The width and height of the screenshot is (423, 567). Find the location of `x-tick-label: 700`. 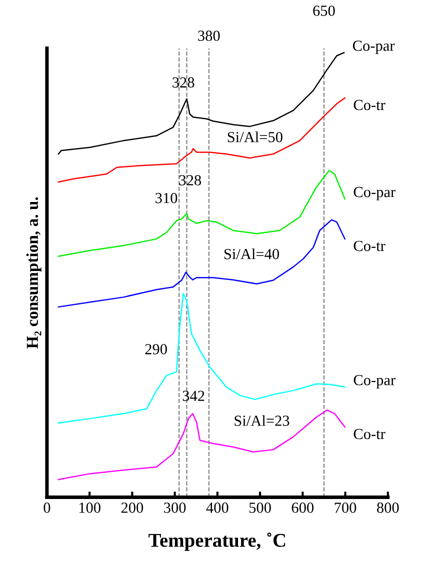

x-tick-label: 700 is located at coordinates (345, 507).